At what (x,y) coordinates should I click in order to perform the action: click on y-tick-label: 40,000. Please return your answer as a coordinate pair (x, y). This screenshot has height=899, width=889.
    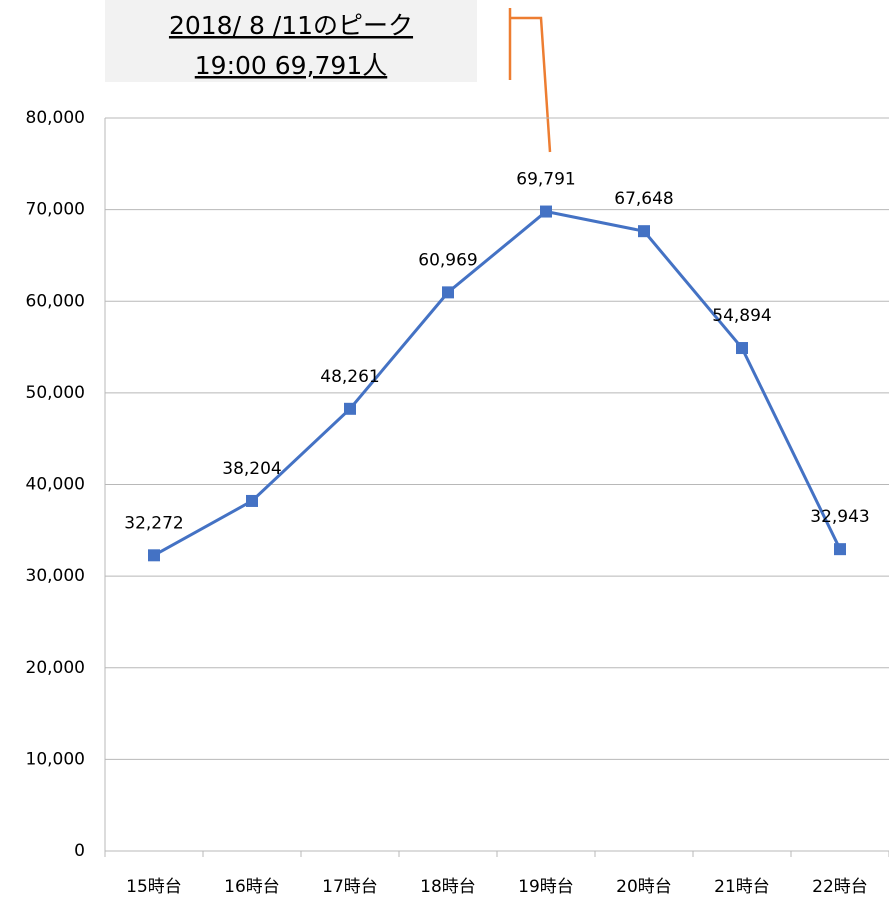
    Looking at the image, I should click on (55, 485).